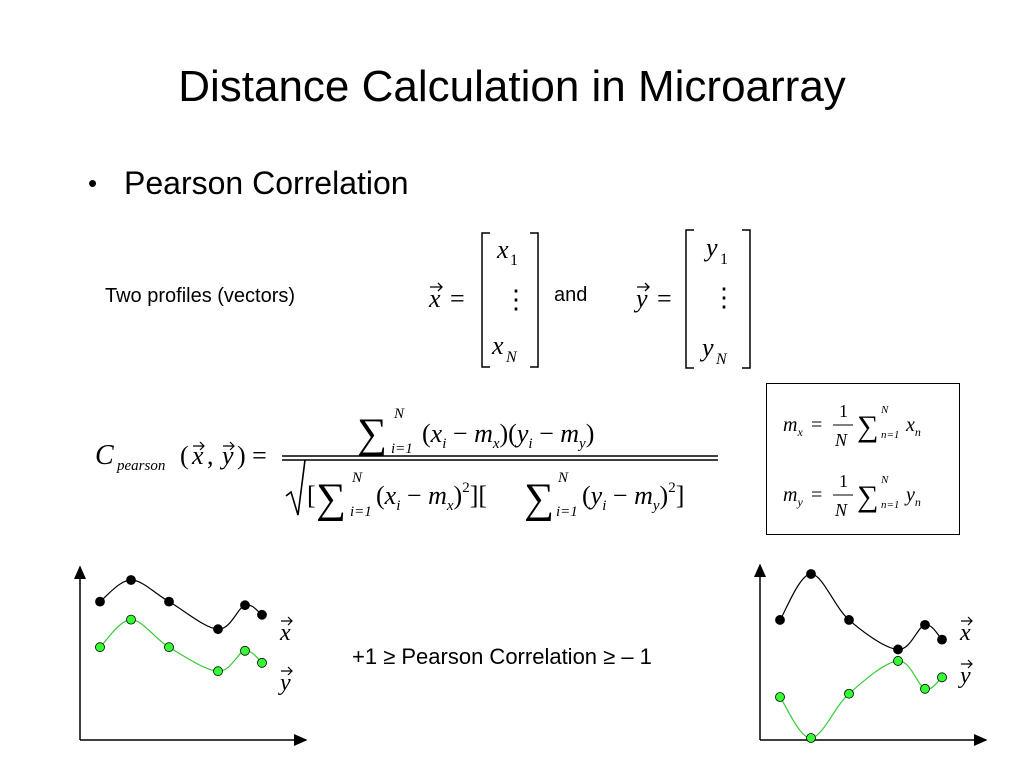 The image size is (1024, 768). I want to click on y-last-entry: y, so click(706, 347).